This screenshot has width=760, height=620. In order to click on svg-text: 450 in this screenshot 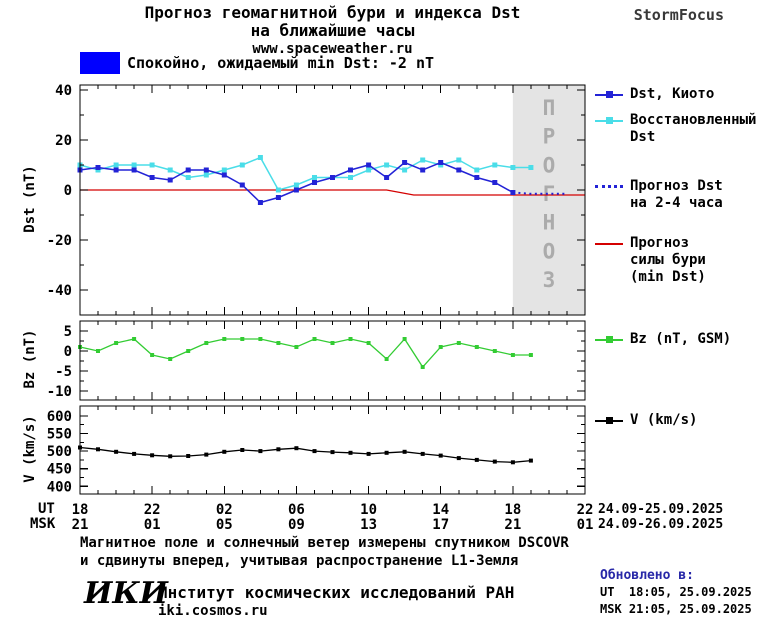, I will do `click(59, 470)`.